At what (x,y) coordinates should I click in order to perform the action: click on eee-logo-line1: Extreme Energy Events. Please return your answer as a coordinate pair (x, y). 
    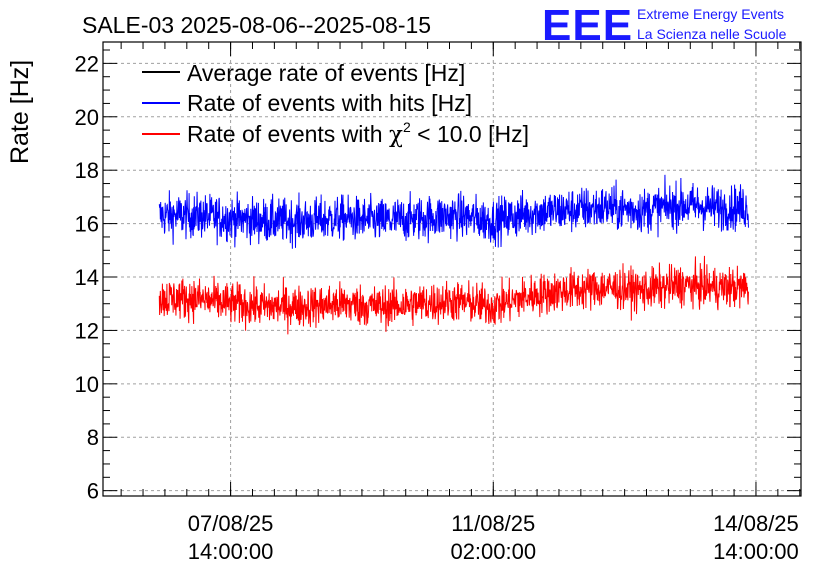
    Looking at the image, I should click on (710, 14).